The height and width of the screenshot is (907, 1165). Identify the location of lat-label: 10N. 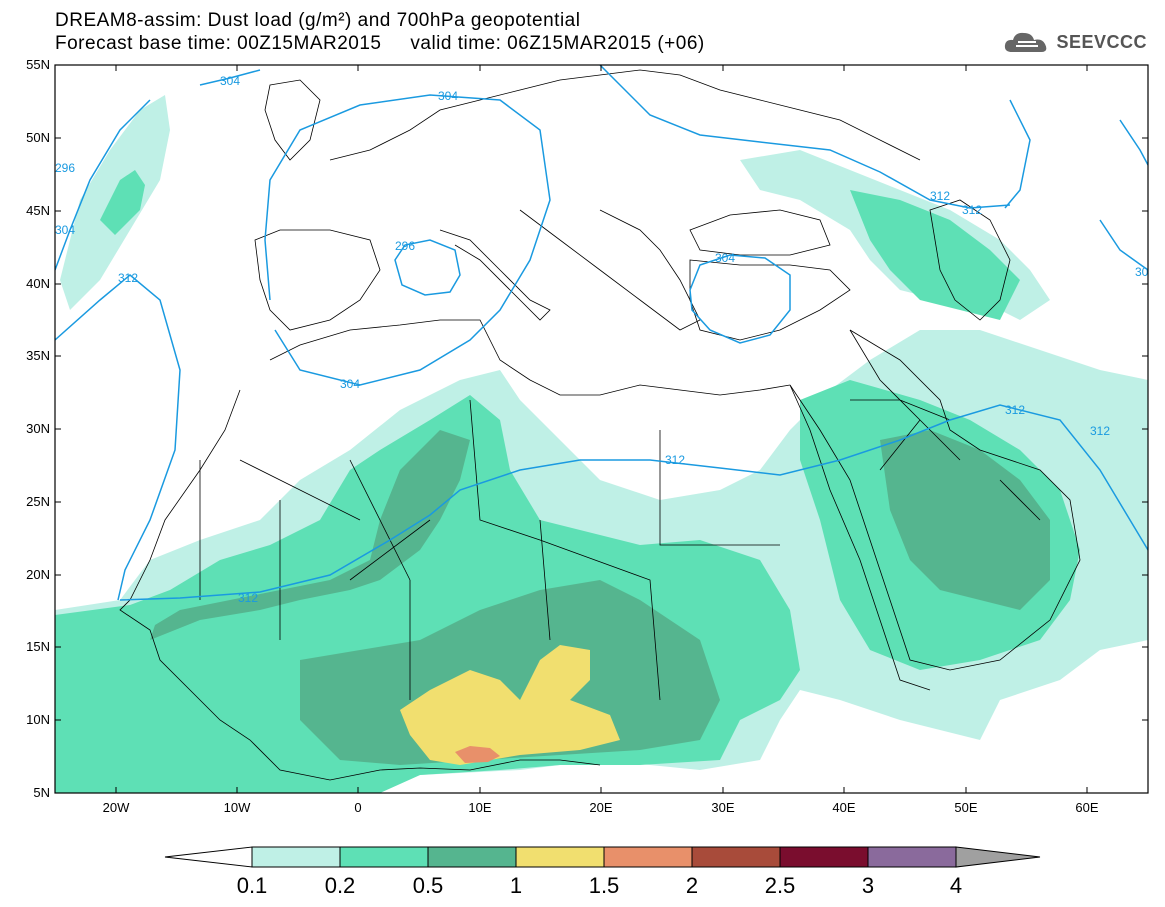
(38, 719).